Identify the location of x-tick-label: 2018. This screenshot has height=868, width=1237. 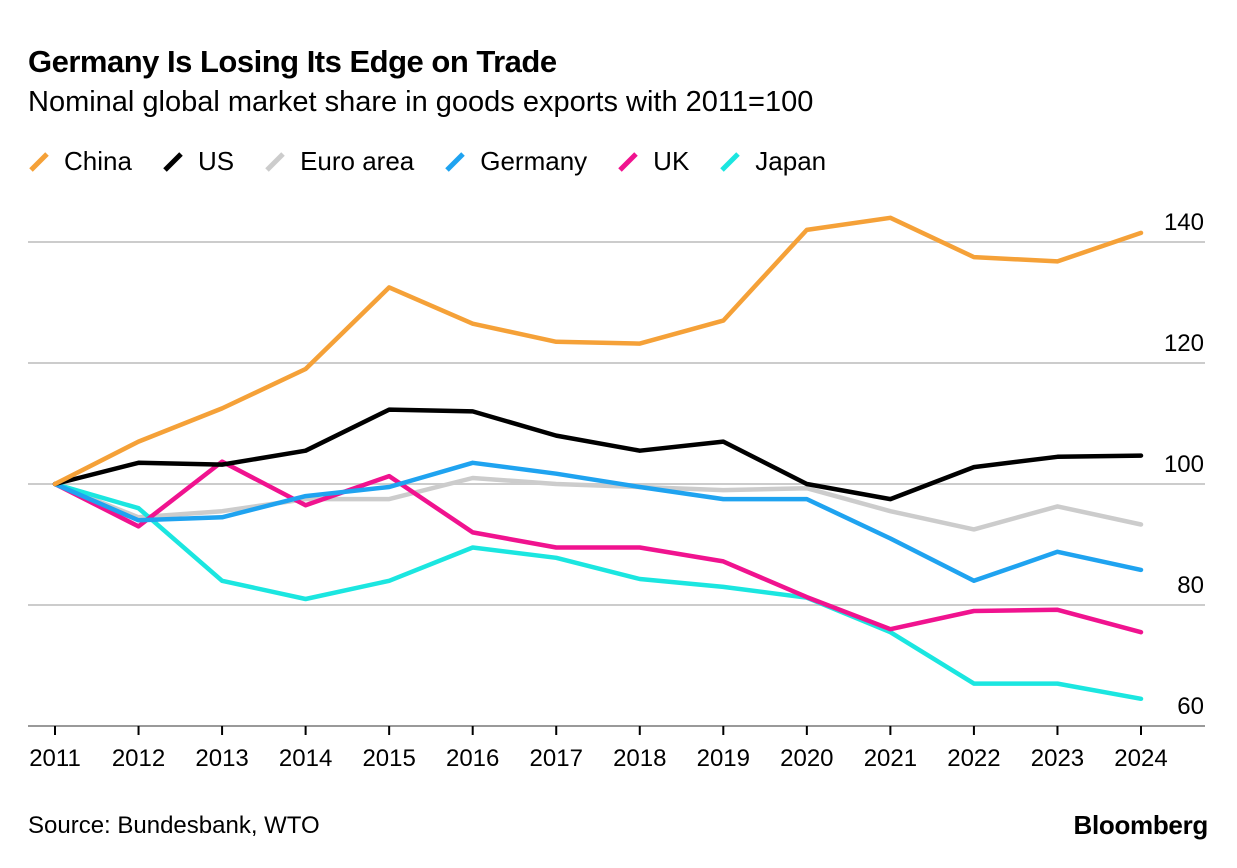
(639, 758).